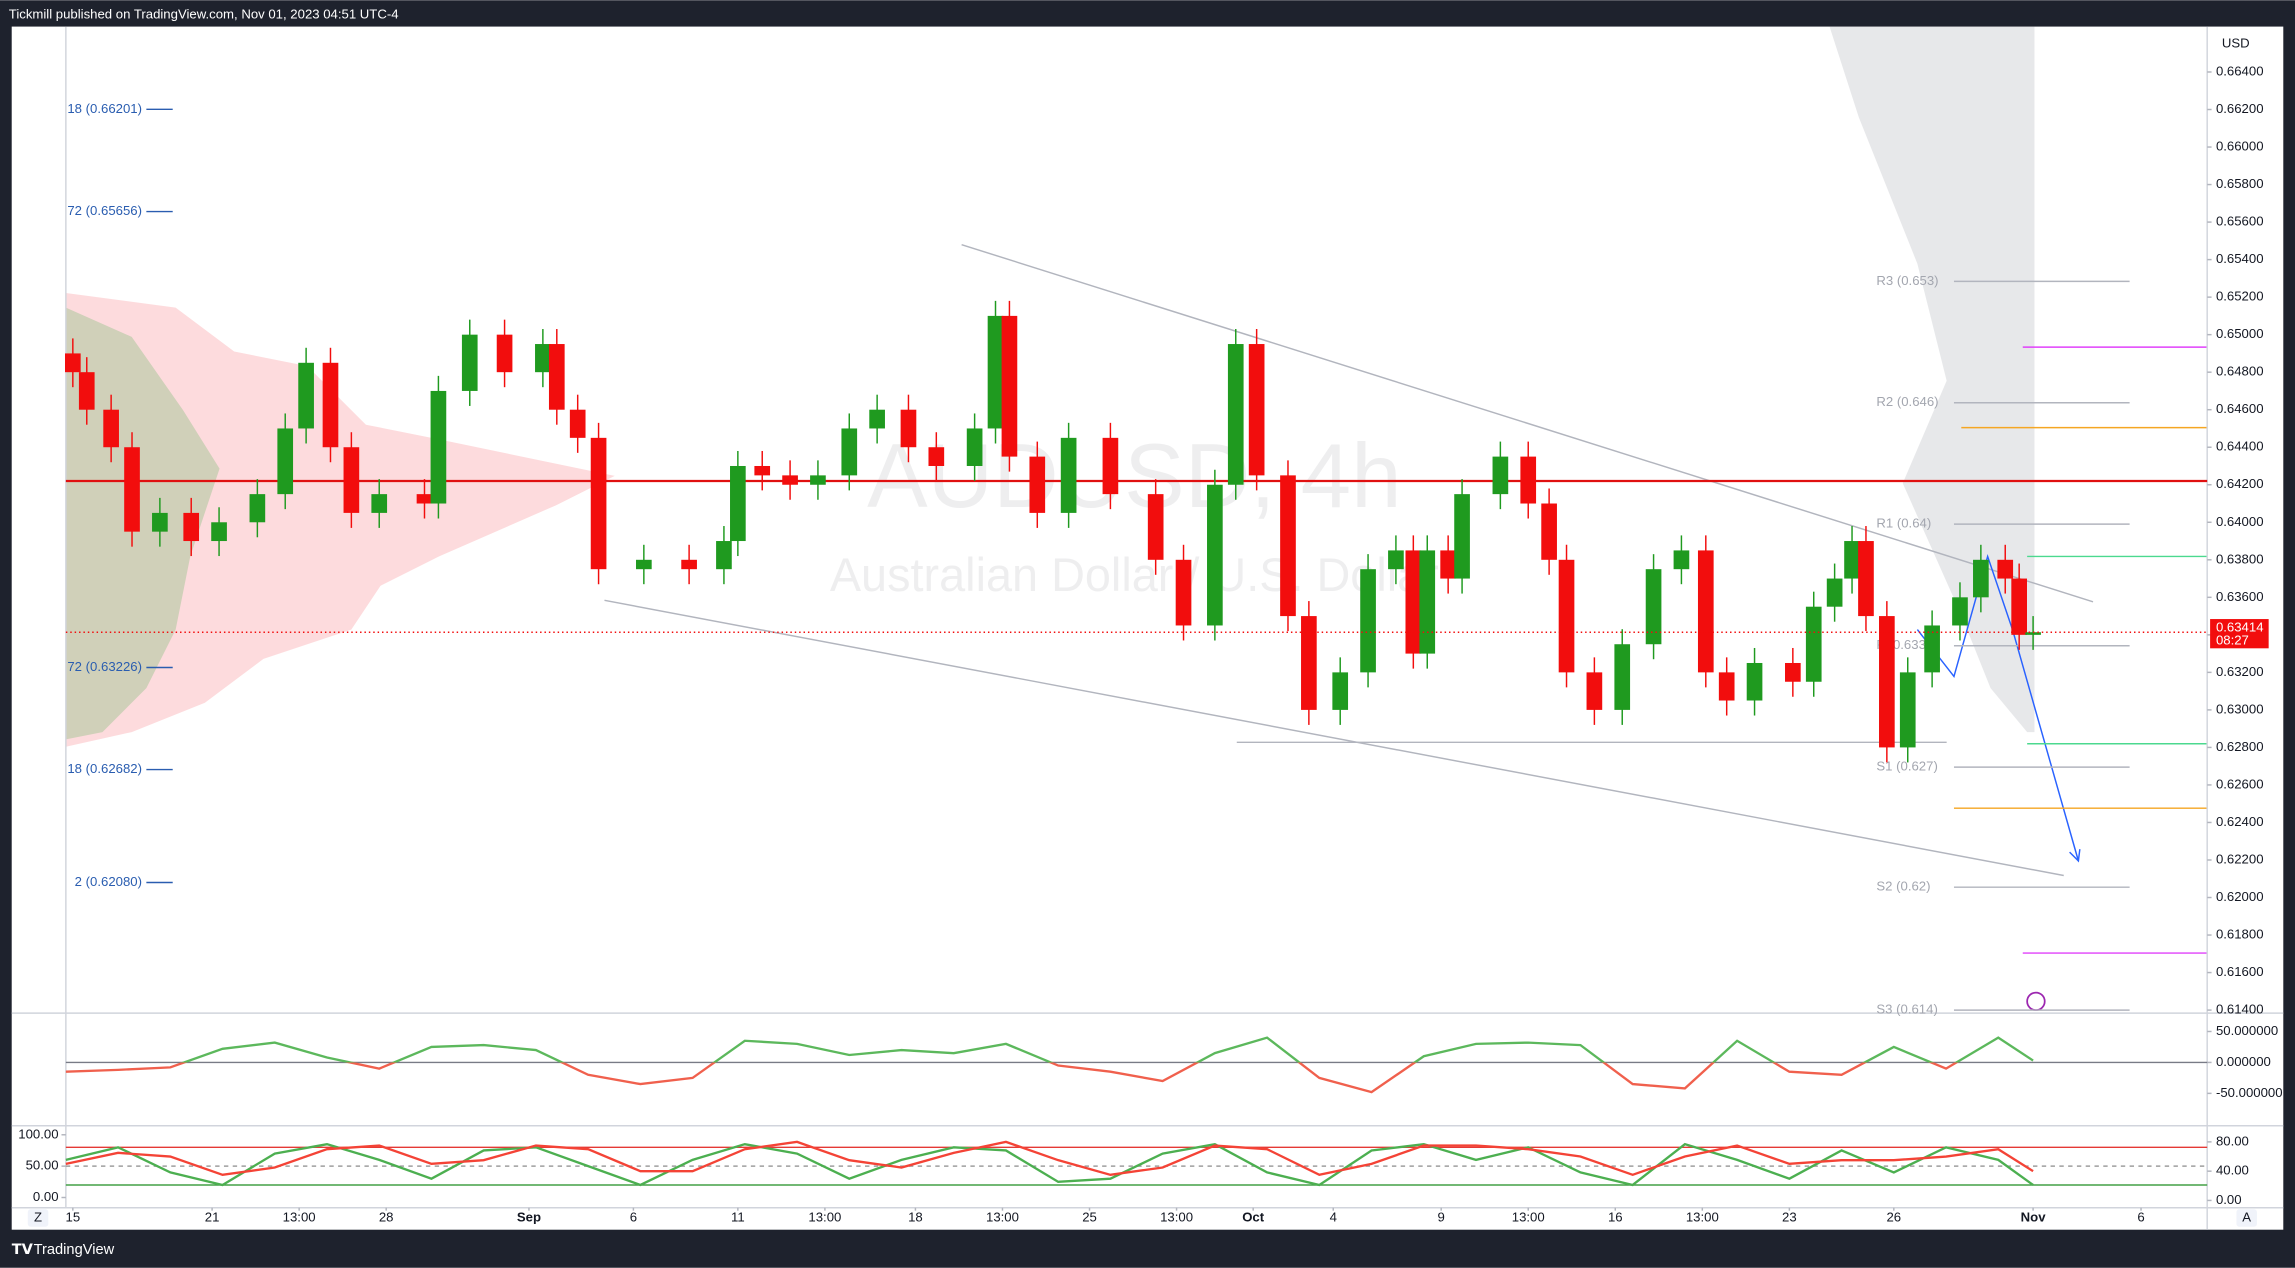 The width and height of the screenshot is (2295, 1268). Describe the element at coordinates (1527, 423) in the screenshot. I see `trend-line` at that location.